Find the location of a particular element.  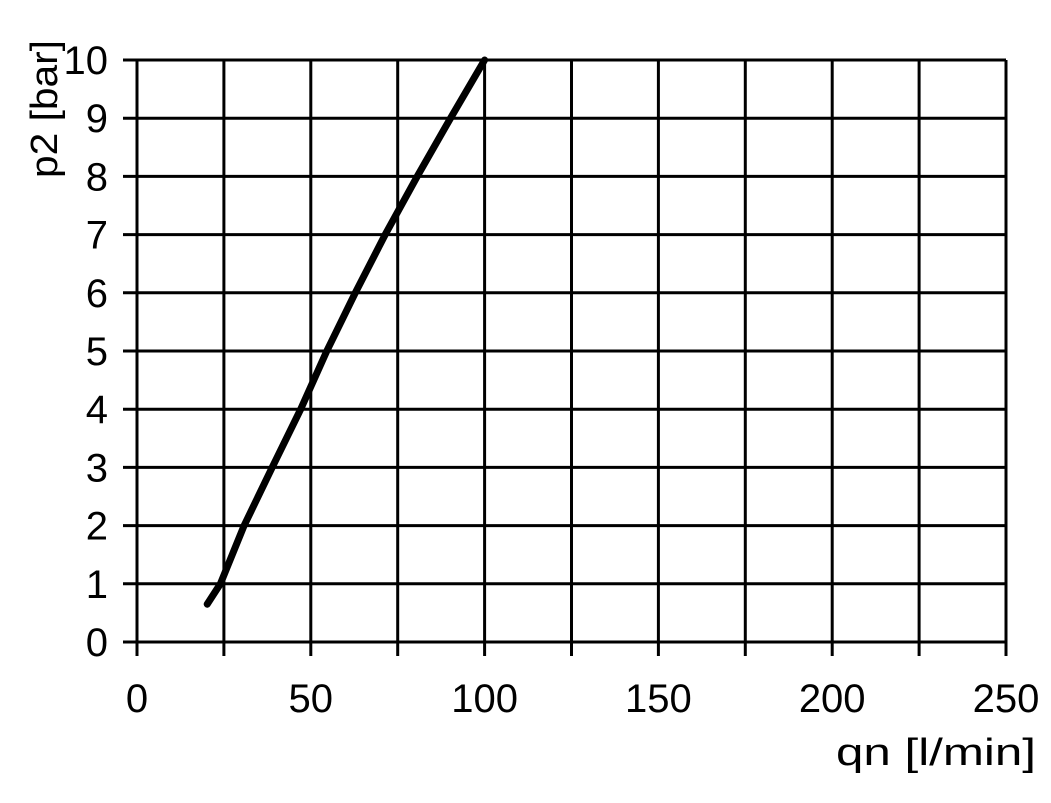

y-tick-label: 10 is located at coordinates (86, 61).